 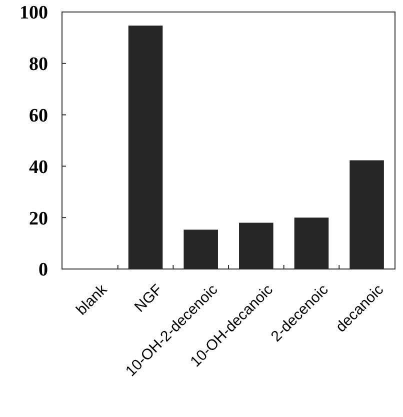 What do you see at coordinates (38, 115) in the screenshot?
I see `y-tick-label: 60` at bounding box center [38, 115].